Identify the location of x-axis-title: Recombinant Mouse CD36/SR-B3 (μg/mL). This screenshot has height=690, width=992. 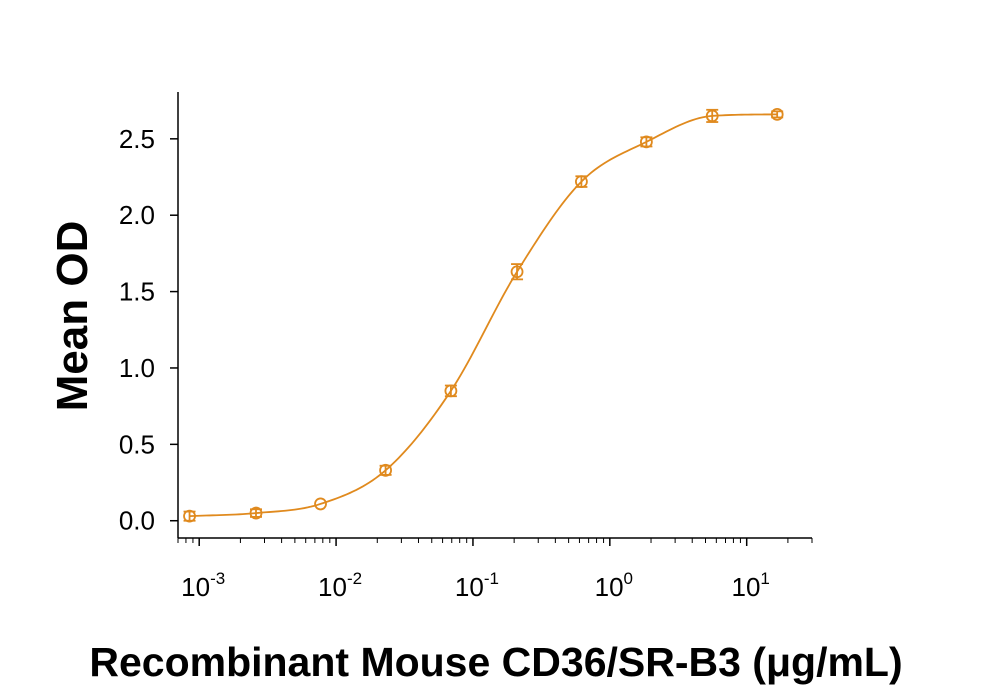
(495, 662).